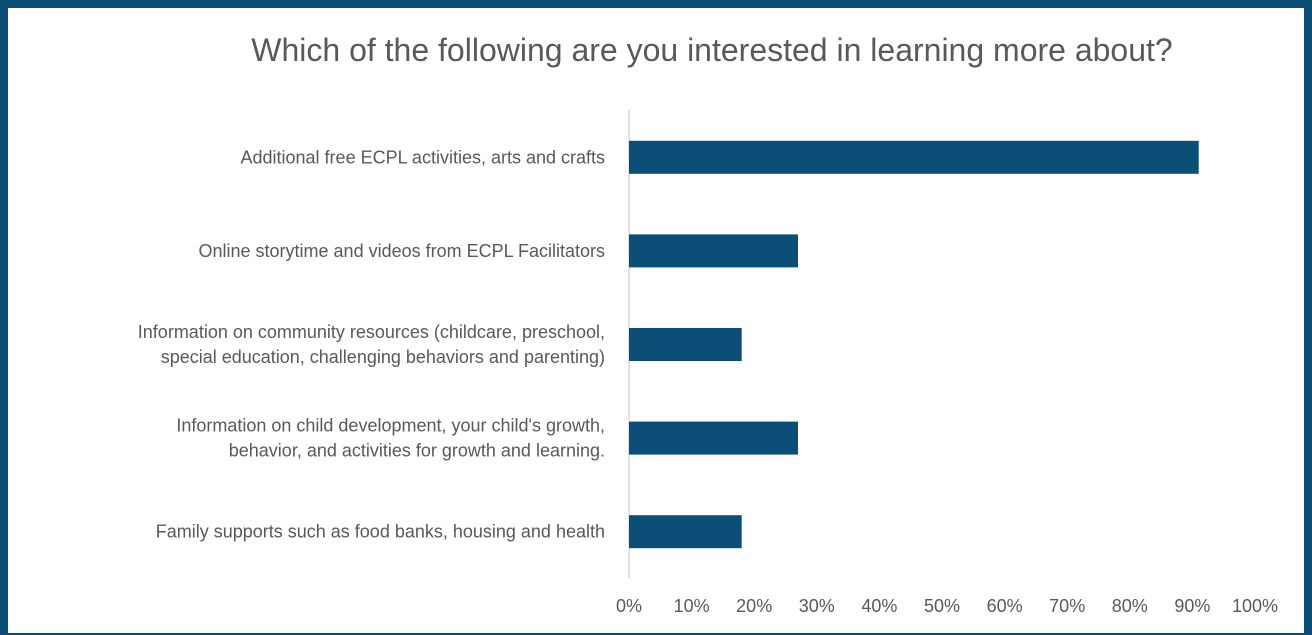  I want to click on x-tick-label-6: 60%, so click(1005, 606).